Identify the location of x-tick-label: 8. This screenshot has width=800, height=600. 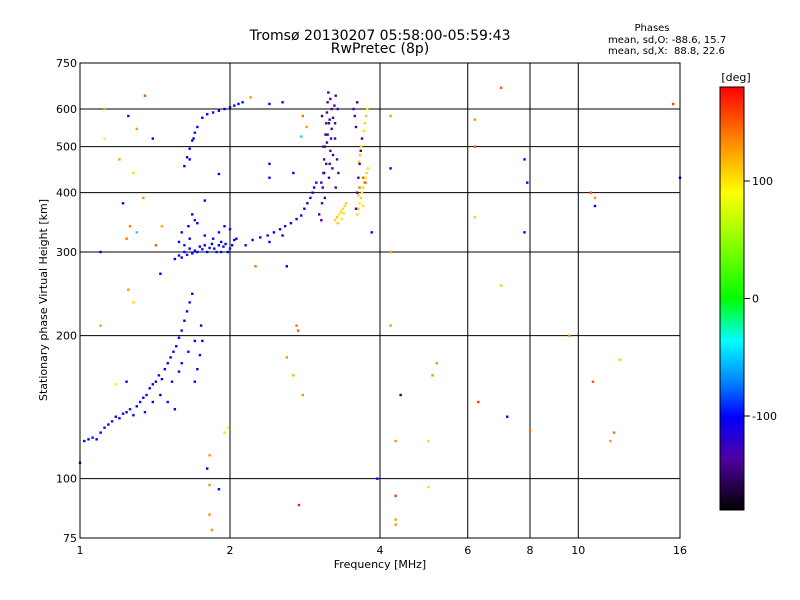
(530, 550).